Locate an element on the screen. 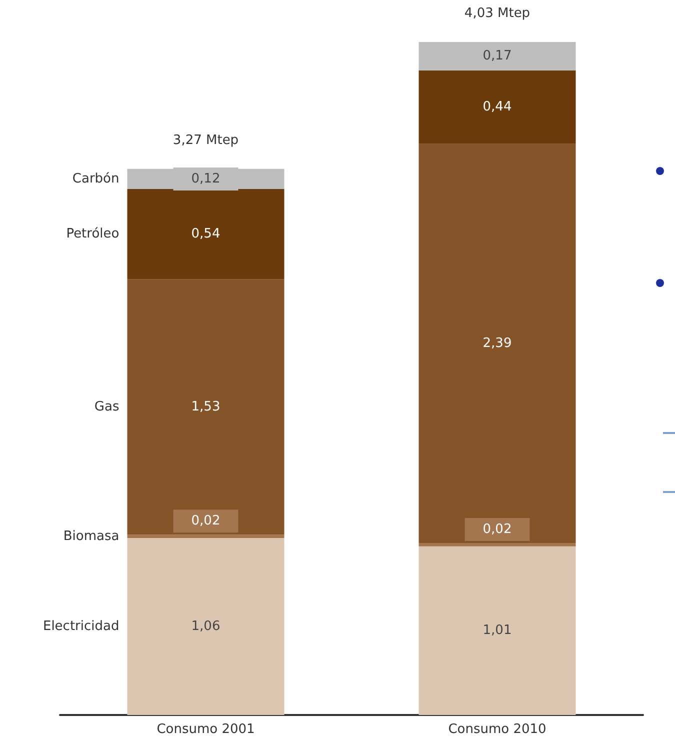 This screenshot has width=675, height=742. data-label: 2,39 is located at coordinates (497, 343).